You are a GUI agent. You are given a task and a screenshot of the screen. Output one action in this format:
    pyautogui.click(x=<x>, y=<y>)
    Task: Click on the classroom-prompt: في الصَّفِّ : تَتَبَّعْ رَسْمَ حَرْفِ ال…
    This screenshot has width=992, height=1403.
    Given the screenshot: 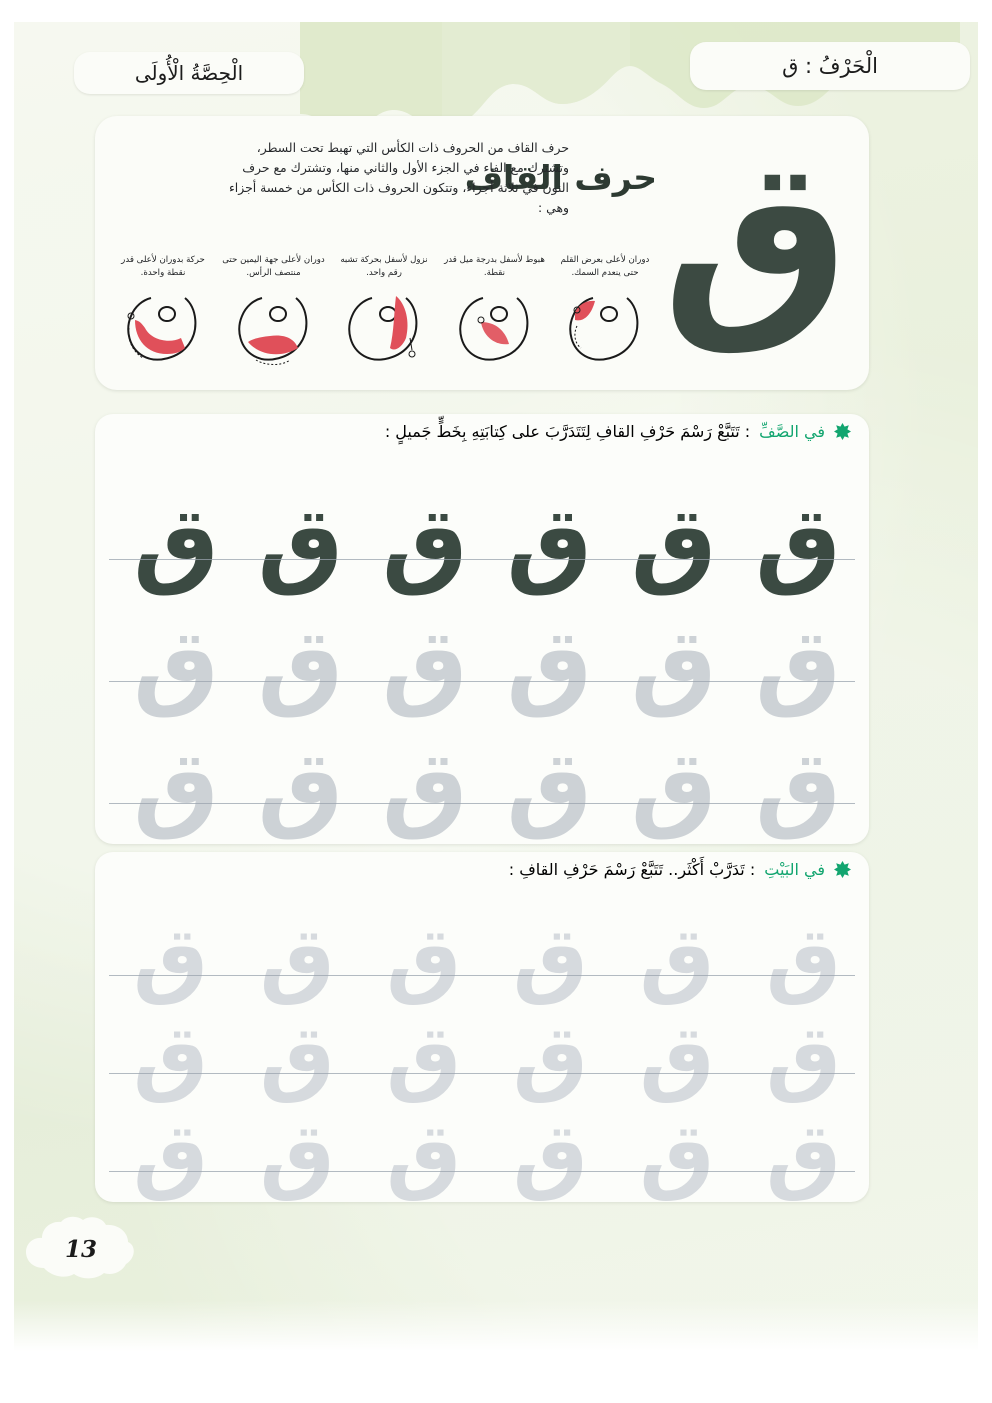 What is the action you would take?
    pyautogui.click(x=618, y=431)
    